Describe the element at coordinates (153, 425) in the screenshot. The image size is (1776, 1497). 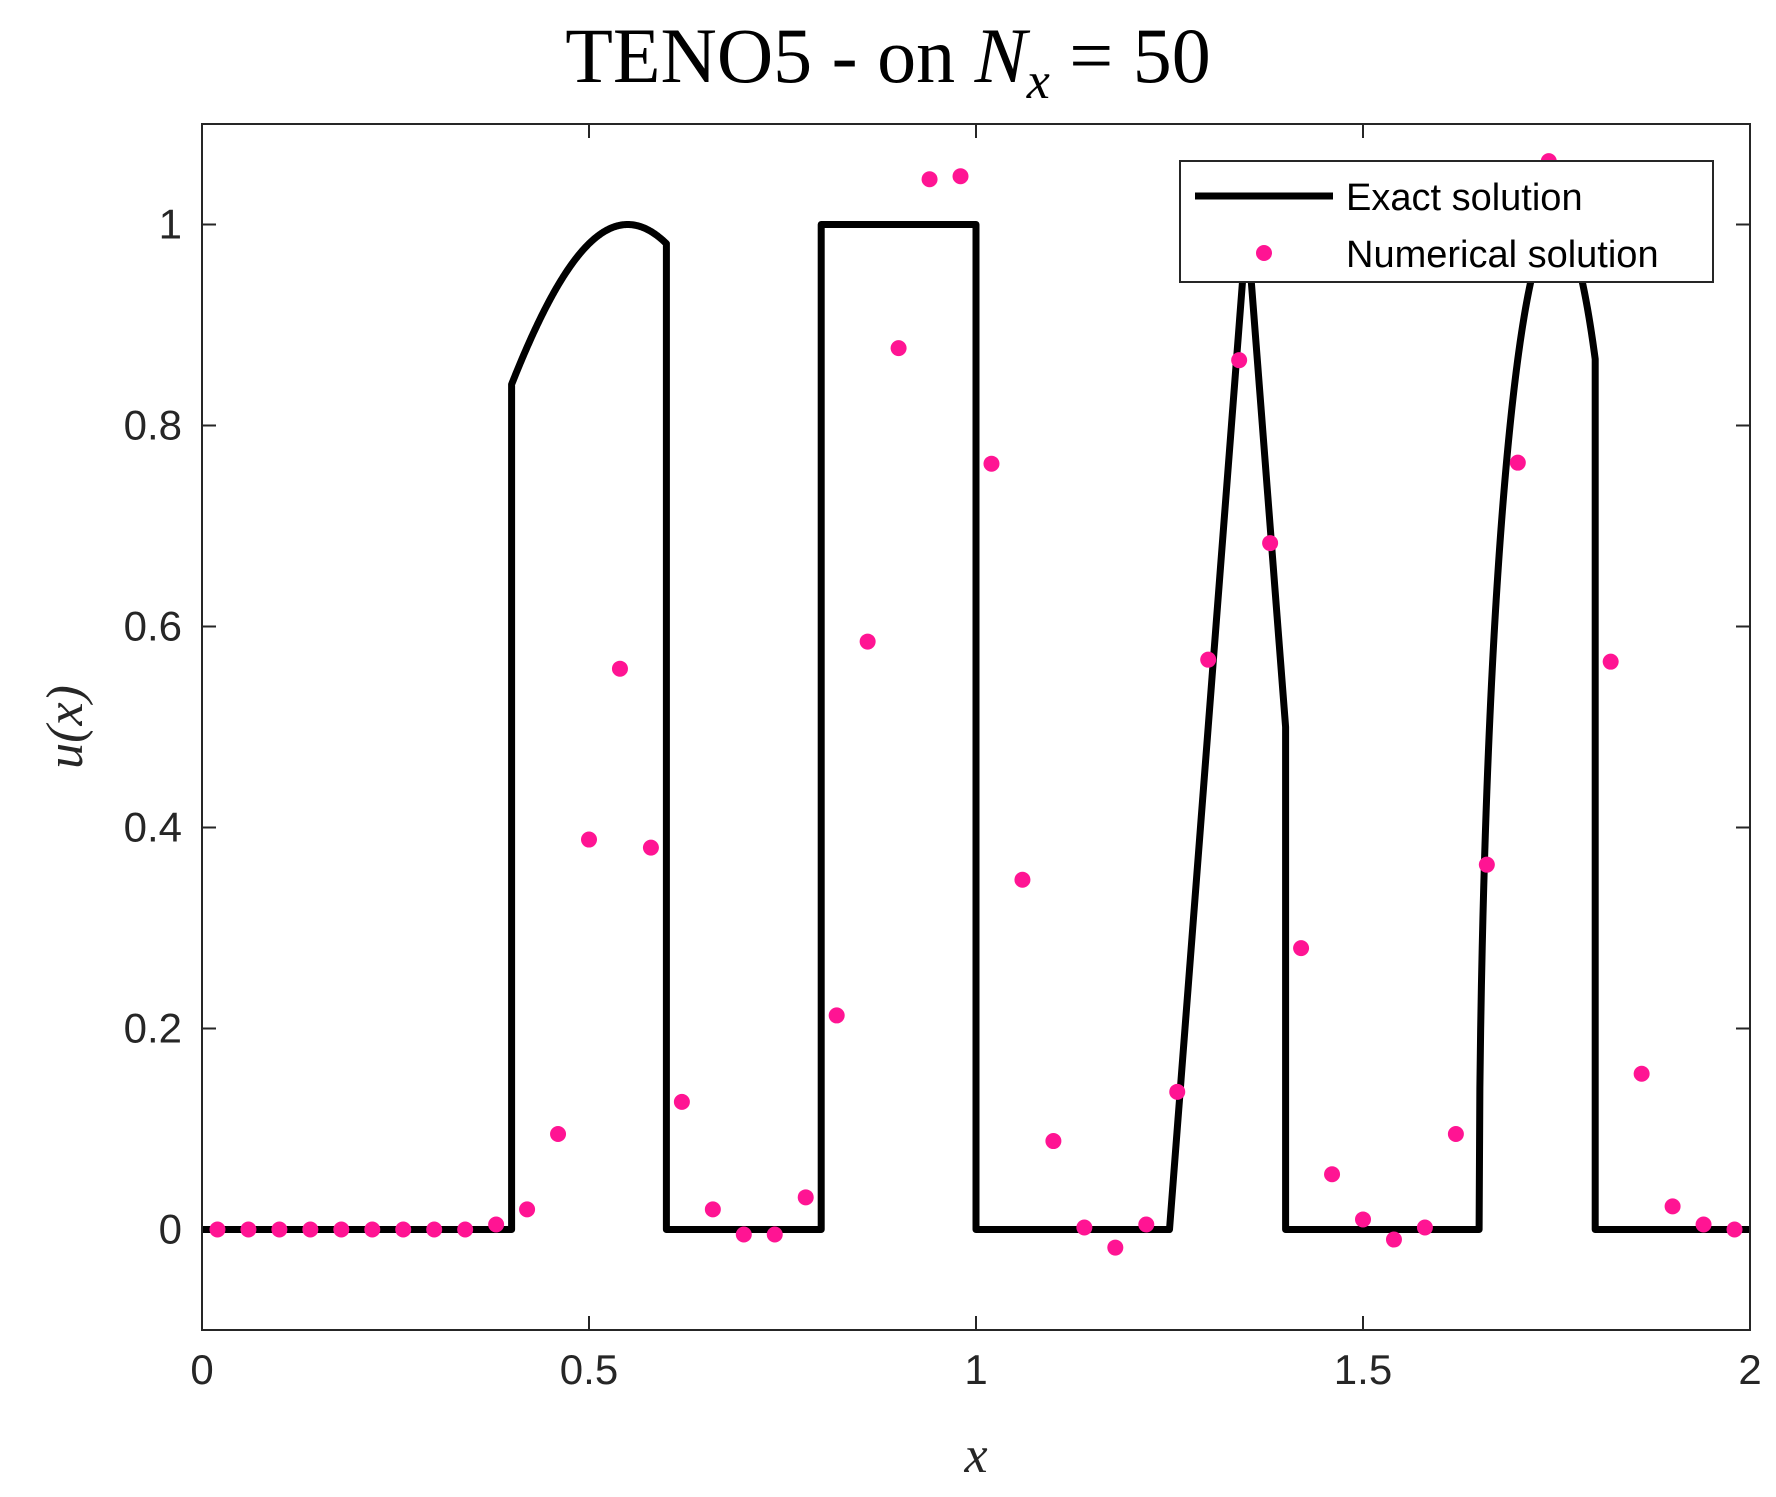
I see `y-tick-label: 0.8` at that location.